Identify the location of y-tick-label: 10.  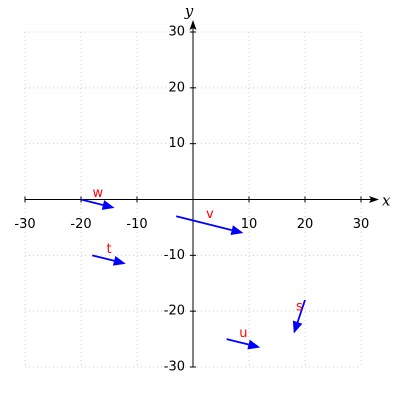
(176, 143).